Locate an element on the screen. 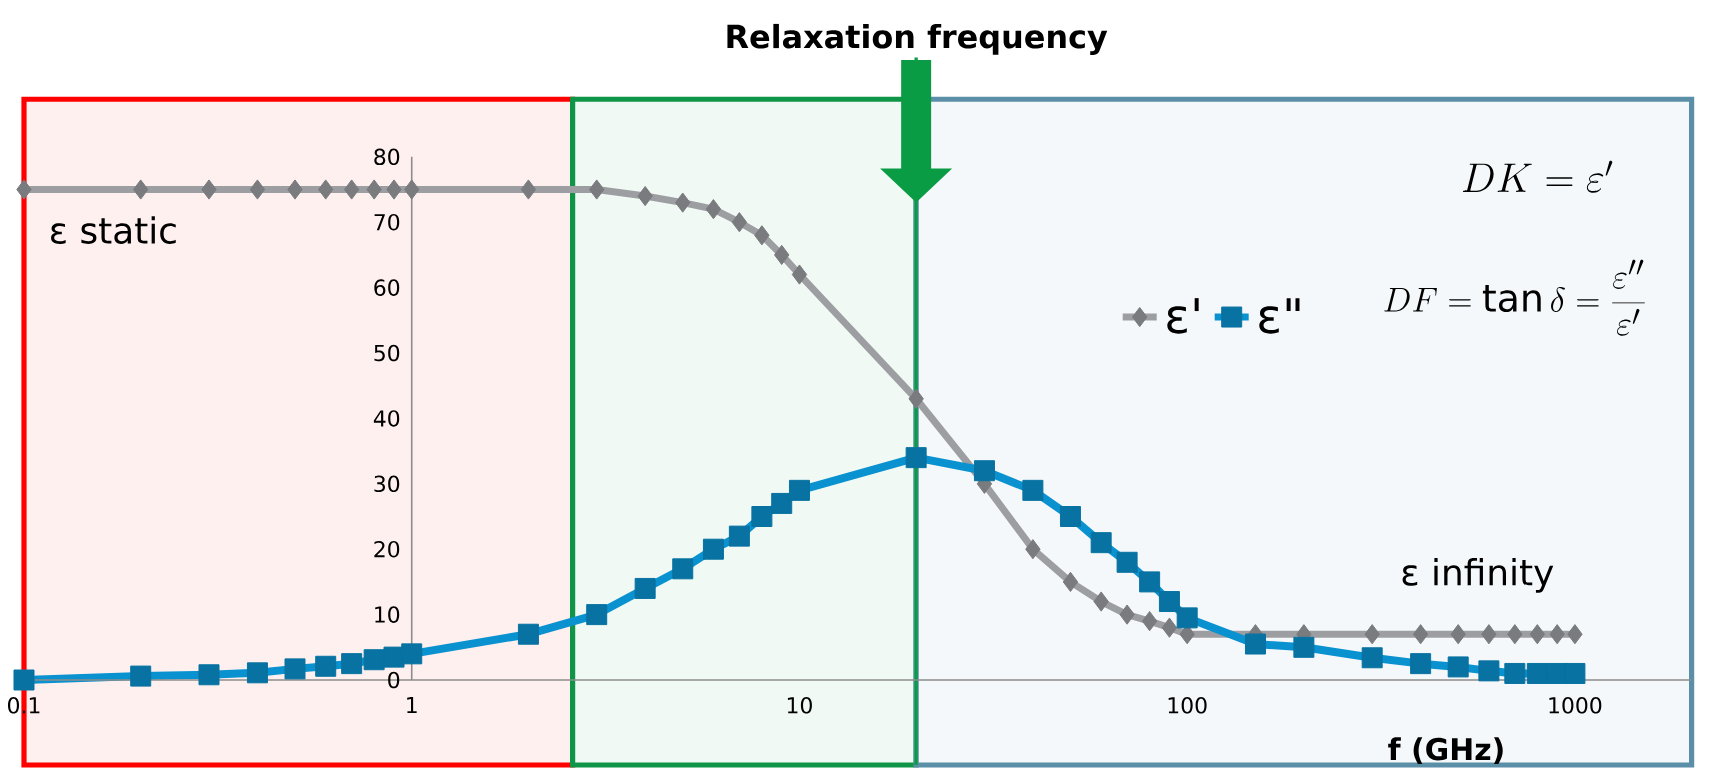 This screenshot has width=1719, height=769. x-tick-label: 1 is located at coordinates (412, 705).